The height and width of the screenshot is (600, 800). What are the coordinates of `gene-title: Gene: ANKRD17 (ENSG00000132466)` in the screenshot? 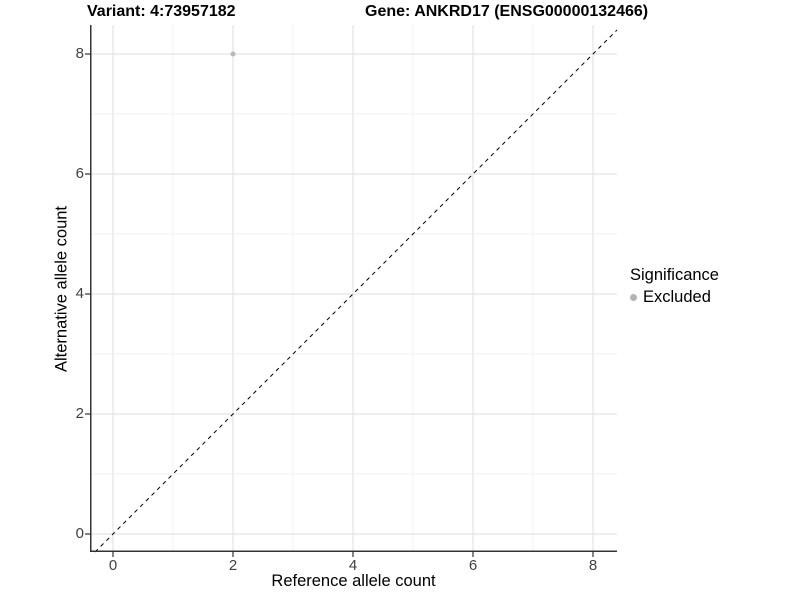 It's located at (507, 11).